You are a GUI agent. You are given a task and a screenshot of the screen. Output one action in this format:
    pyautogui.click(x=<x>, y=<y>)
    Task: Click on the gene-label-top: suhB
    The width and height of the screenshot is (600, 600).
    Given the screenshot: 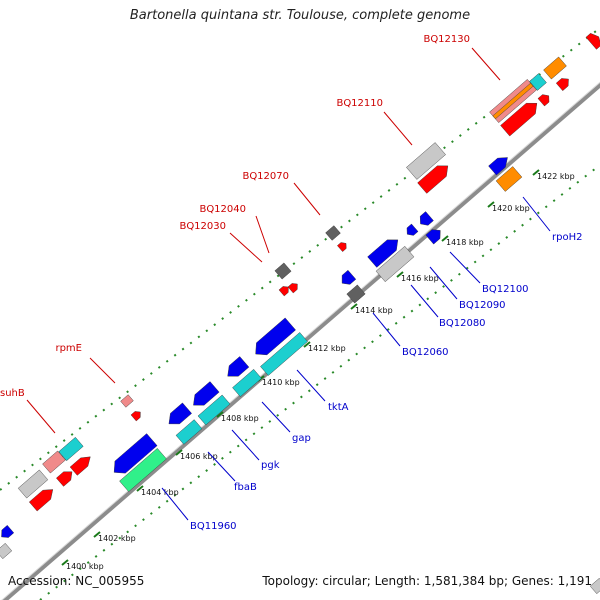 What is the action you would take?
    pyautogui.click(x=12, y=393)
    